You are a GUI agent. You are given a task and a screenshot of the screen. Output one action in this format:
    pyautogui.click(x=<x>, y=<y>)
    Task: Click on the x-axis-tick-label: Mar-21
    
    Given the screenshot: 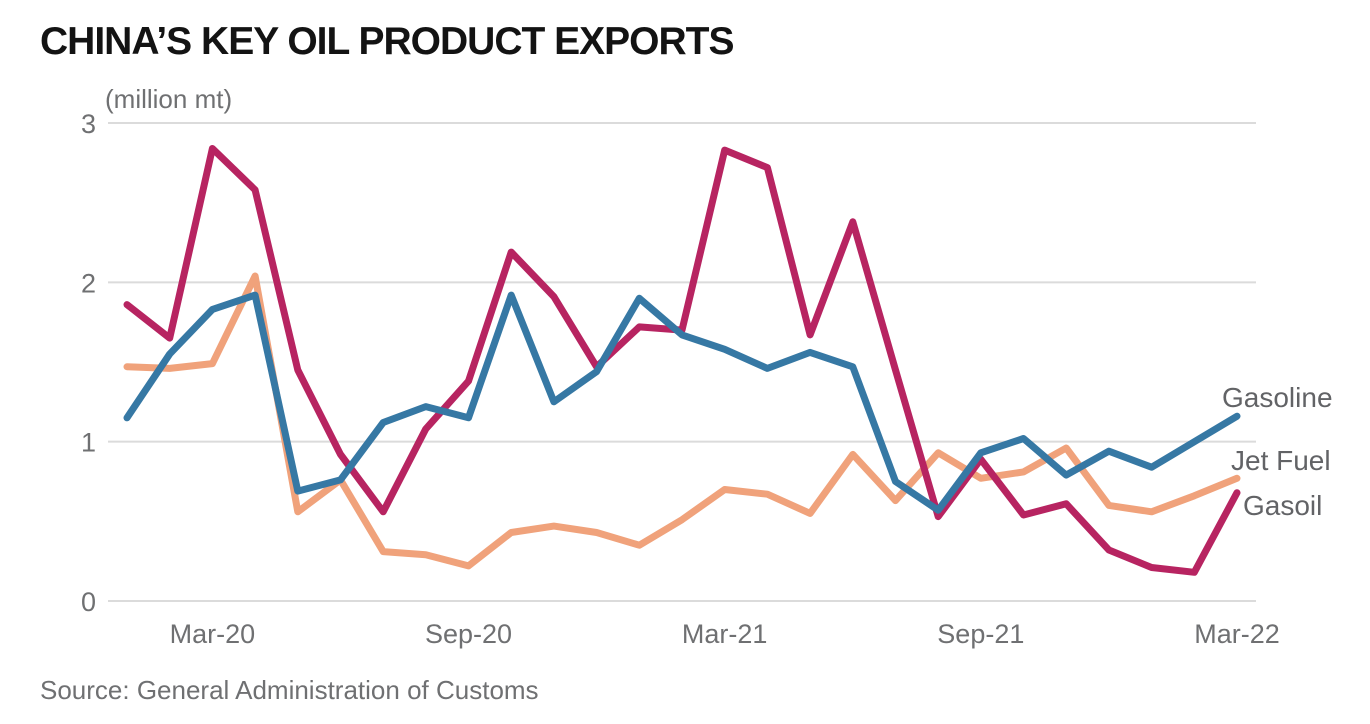 What is the action you would take?
    pyautogui.click(x=725, y=634)
    